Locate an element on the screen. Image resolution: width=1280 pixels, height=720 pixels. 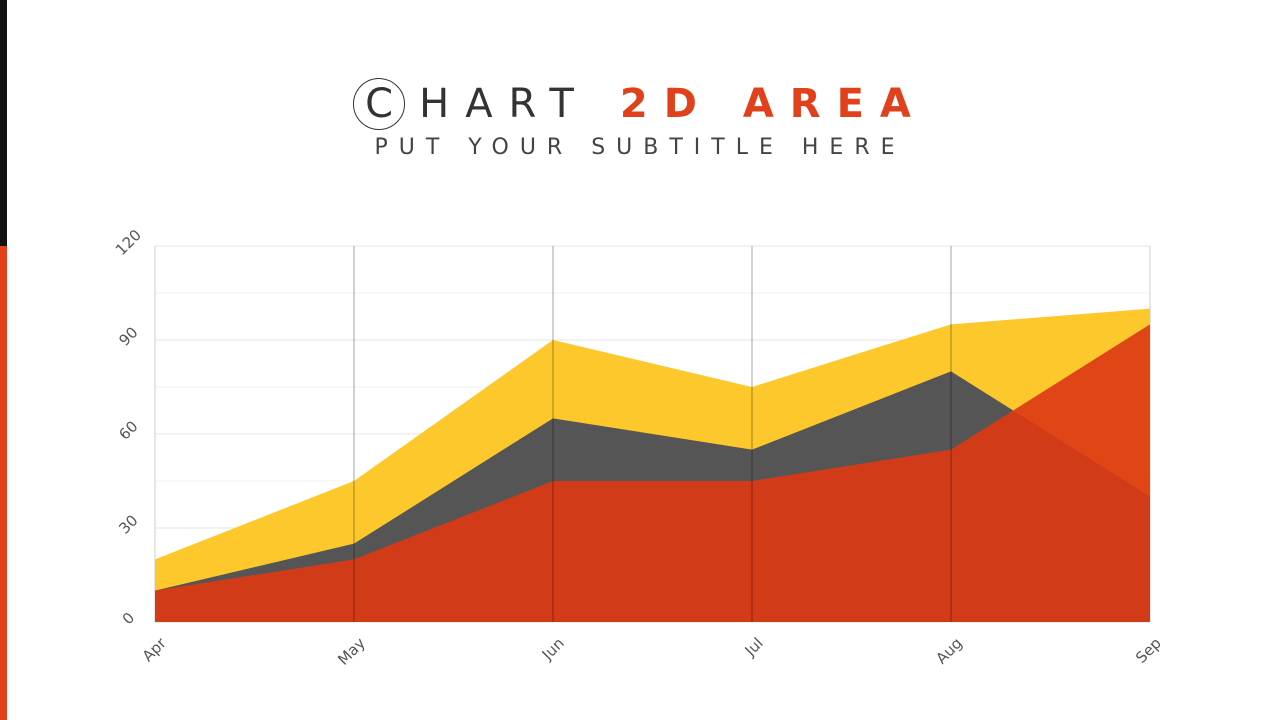
y-tick-label: 30 is located at coordinates (128, 524).